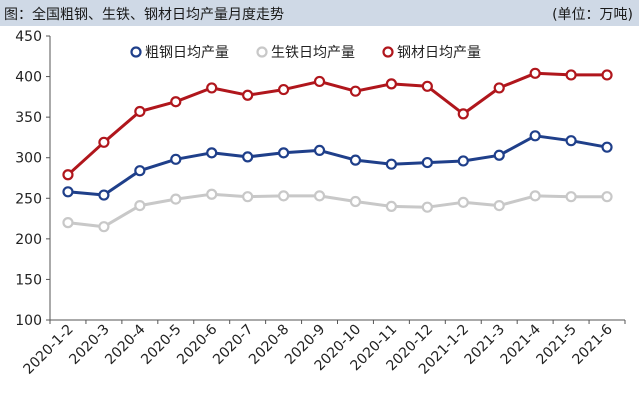 The image size is (639, 409). Describe the element at coordinates (28, 321) in the screenshot. I see `y-tick-label: 100` at that location.